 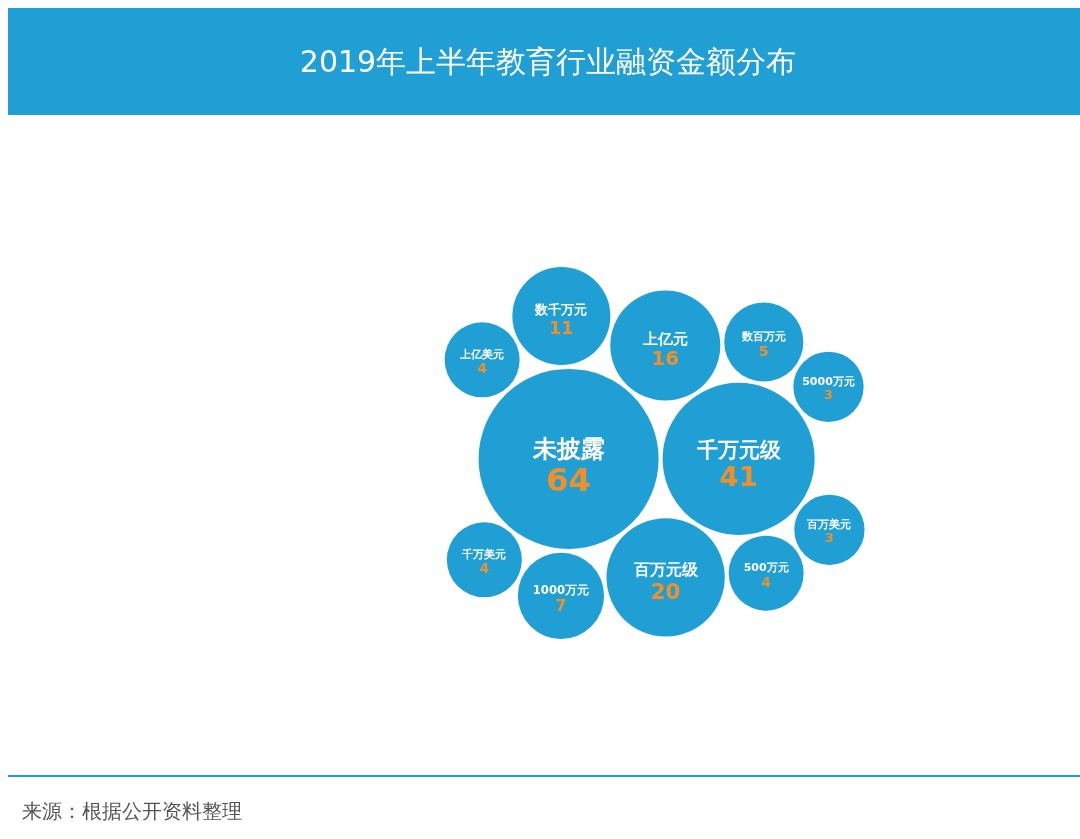 What do you see at coordinates (738, 477) in the screenshot?
I see `data-label: 41` at bounding box center [738, 477].